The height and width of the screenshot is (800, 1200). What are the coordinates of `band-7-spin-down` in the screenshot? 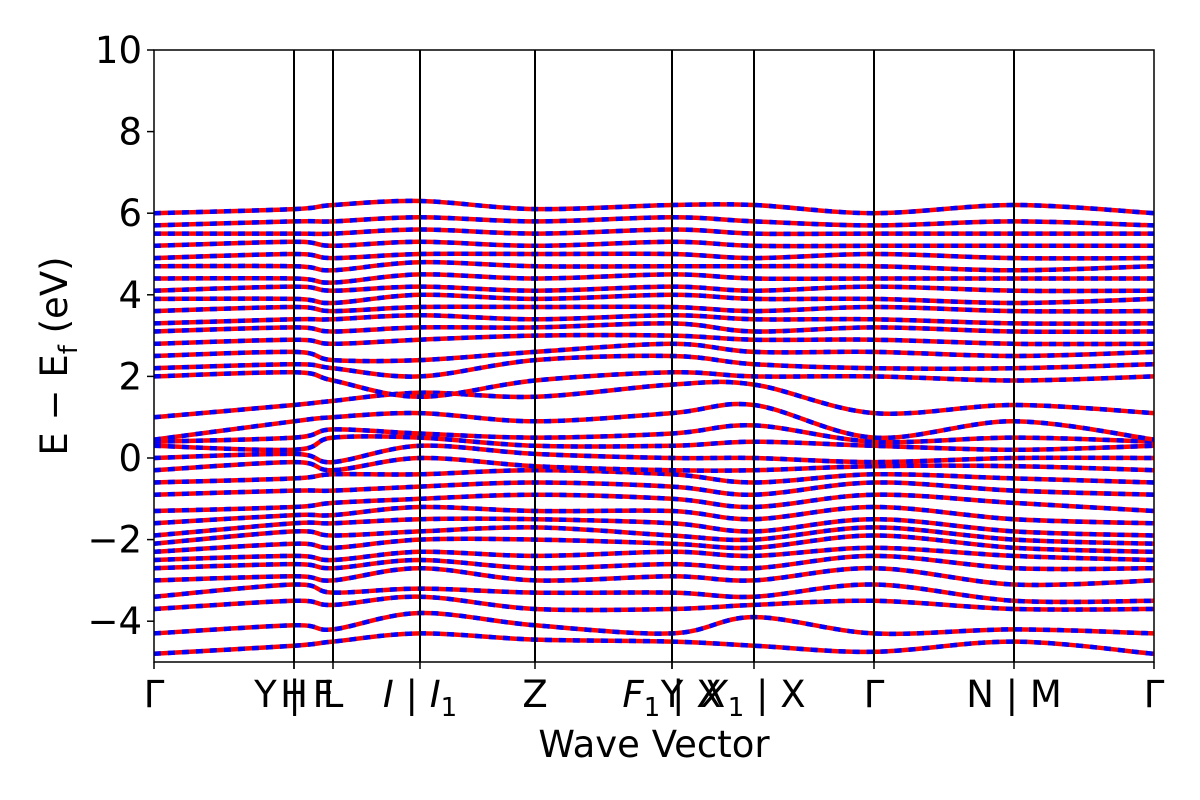 It's located at (654, 554).